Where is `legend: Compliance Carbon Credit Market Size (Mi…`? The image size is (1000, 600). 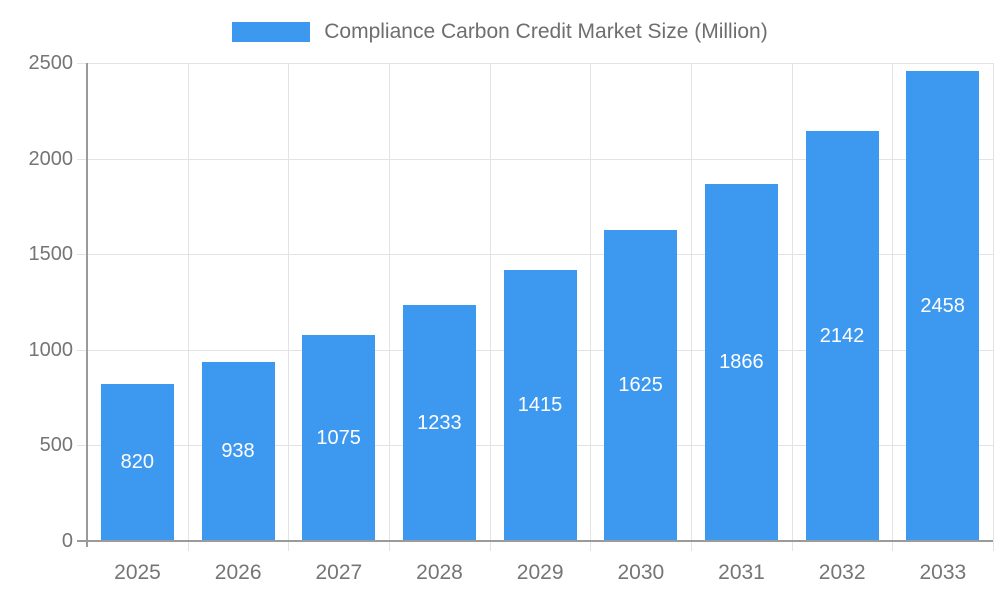 legend: Compliance Carbon Credit Market Size (Mi… is located at coordinates (500, 32).